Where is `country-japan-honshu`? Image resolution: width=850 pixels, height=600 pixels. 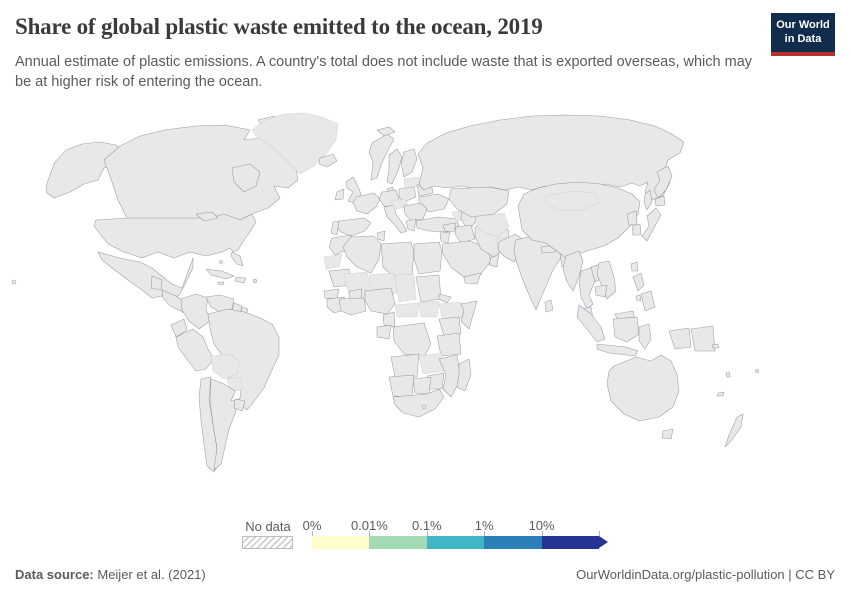 country-japan-honshu is located at coordinates (651, 224).